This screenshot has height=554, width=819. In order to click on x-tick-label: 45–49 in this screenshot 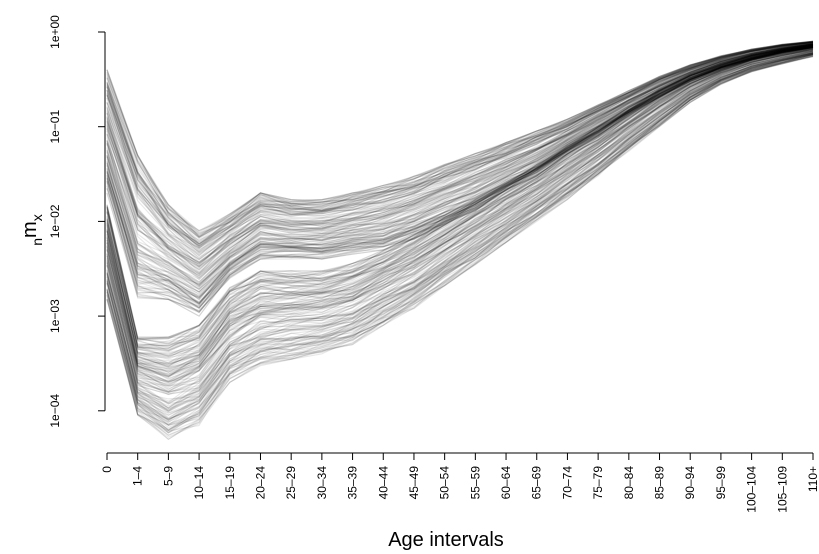, I will do `click(414, 483)`.